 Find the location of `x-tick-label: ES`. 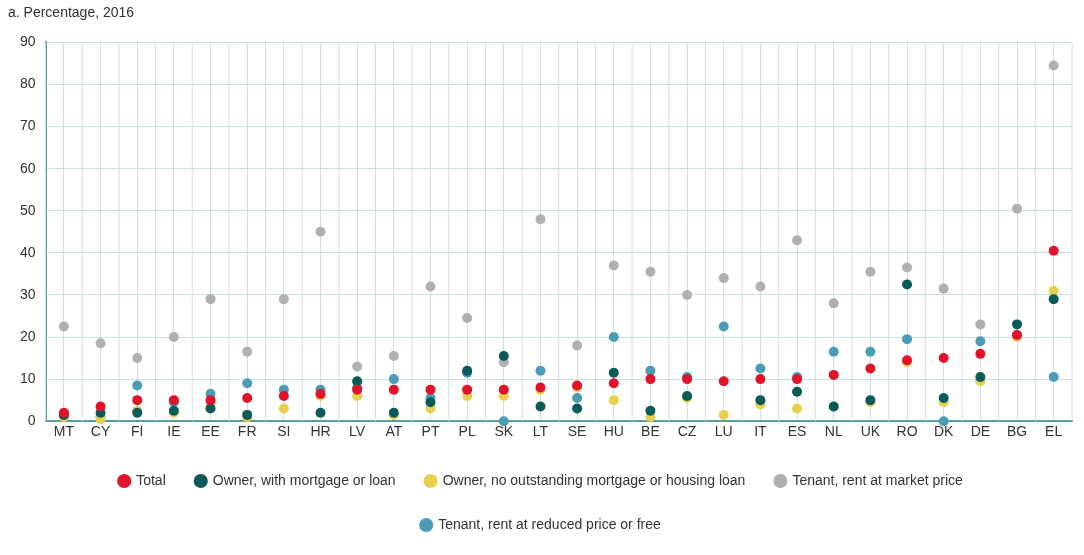

x-tick-label: ES is located at coordinates (797, 431).